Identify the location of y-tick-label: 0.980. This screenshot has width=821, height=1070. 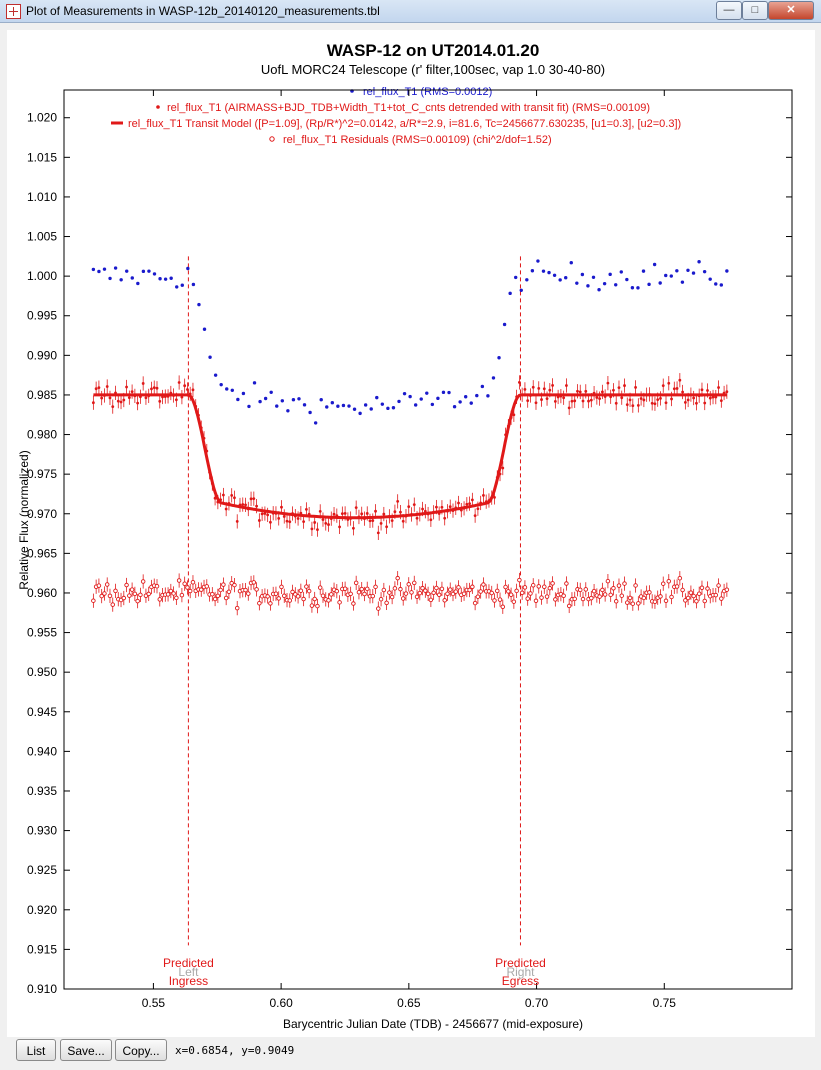
(42, 435).